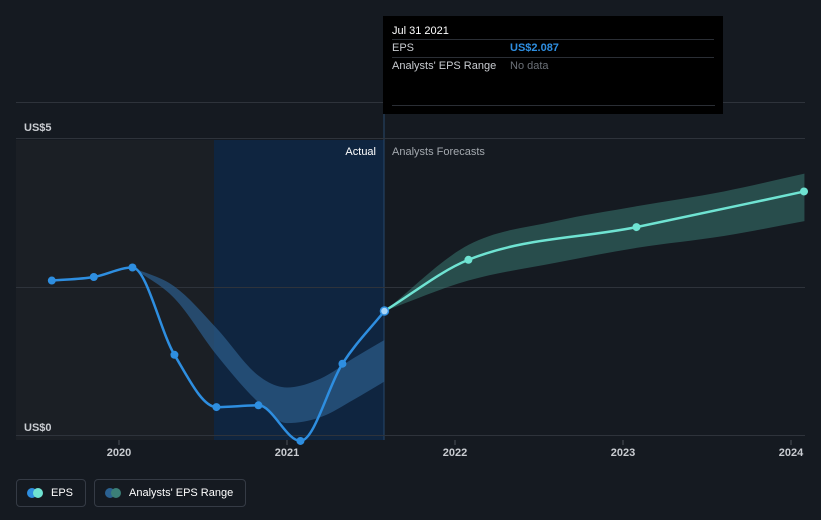  I want to click on legend-eps-swatch, so click(35, 493).